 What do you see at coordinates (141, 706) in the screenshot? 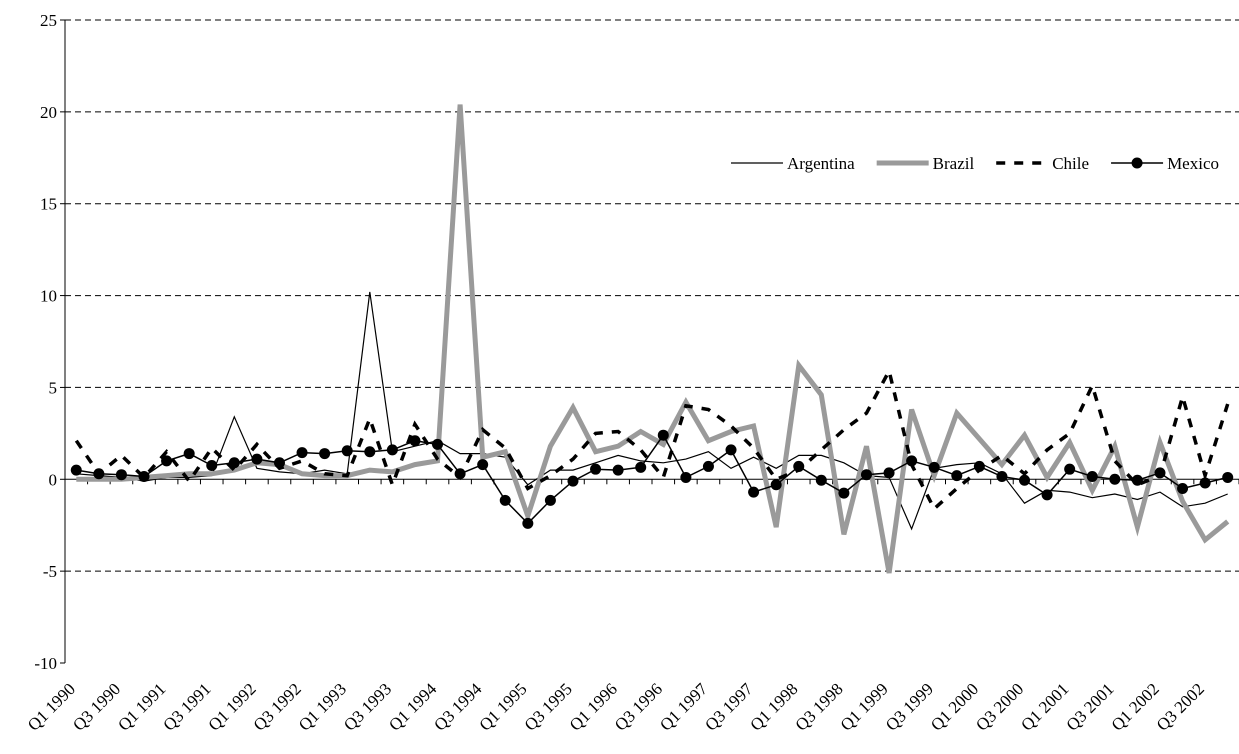
I see `x-tick-label: Q1 1991` at bounding box center [141, 706].